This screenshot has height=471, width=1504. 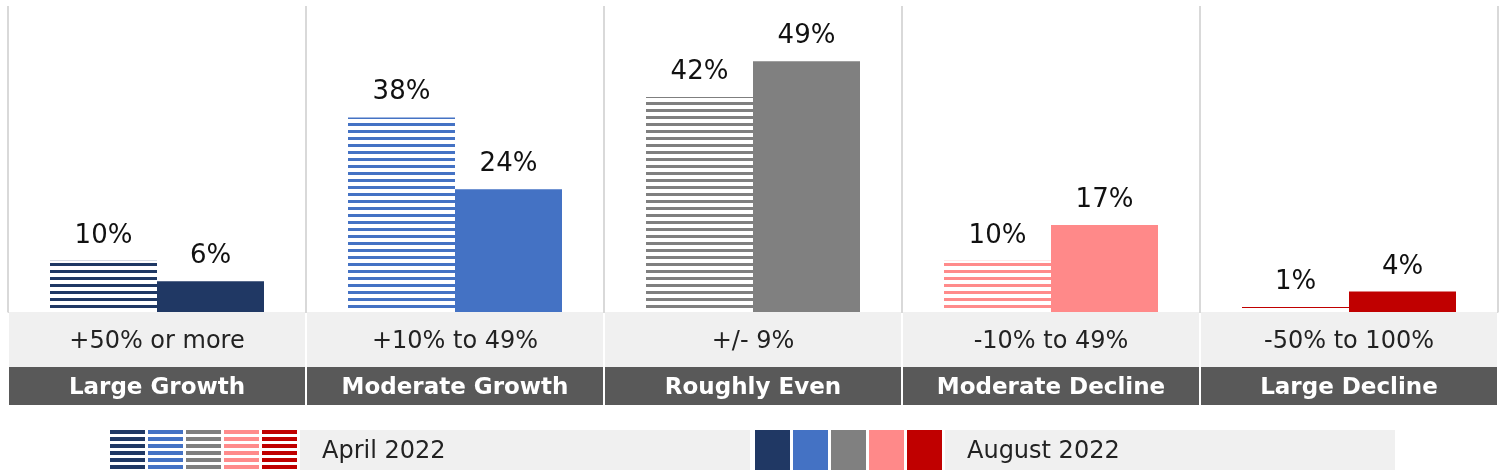 What do you see at coordinates (1051, 362) in the screenshot?
I see `x-tick-label: -10% to 49% Moderate Decline` at bounding box center [1051, 362].